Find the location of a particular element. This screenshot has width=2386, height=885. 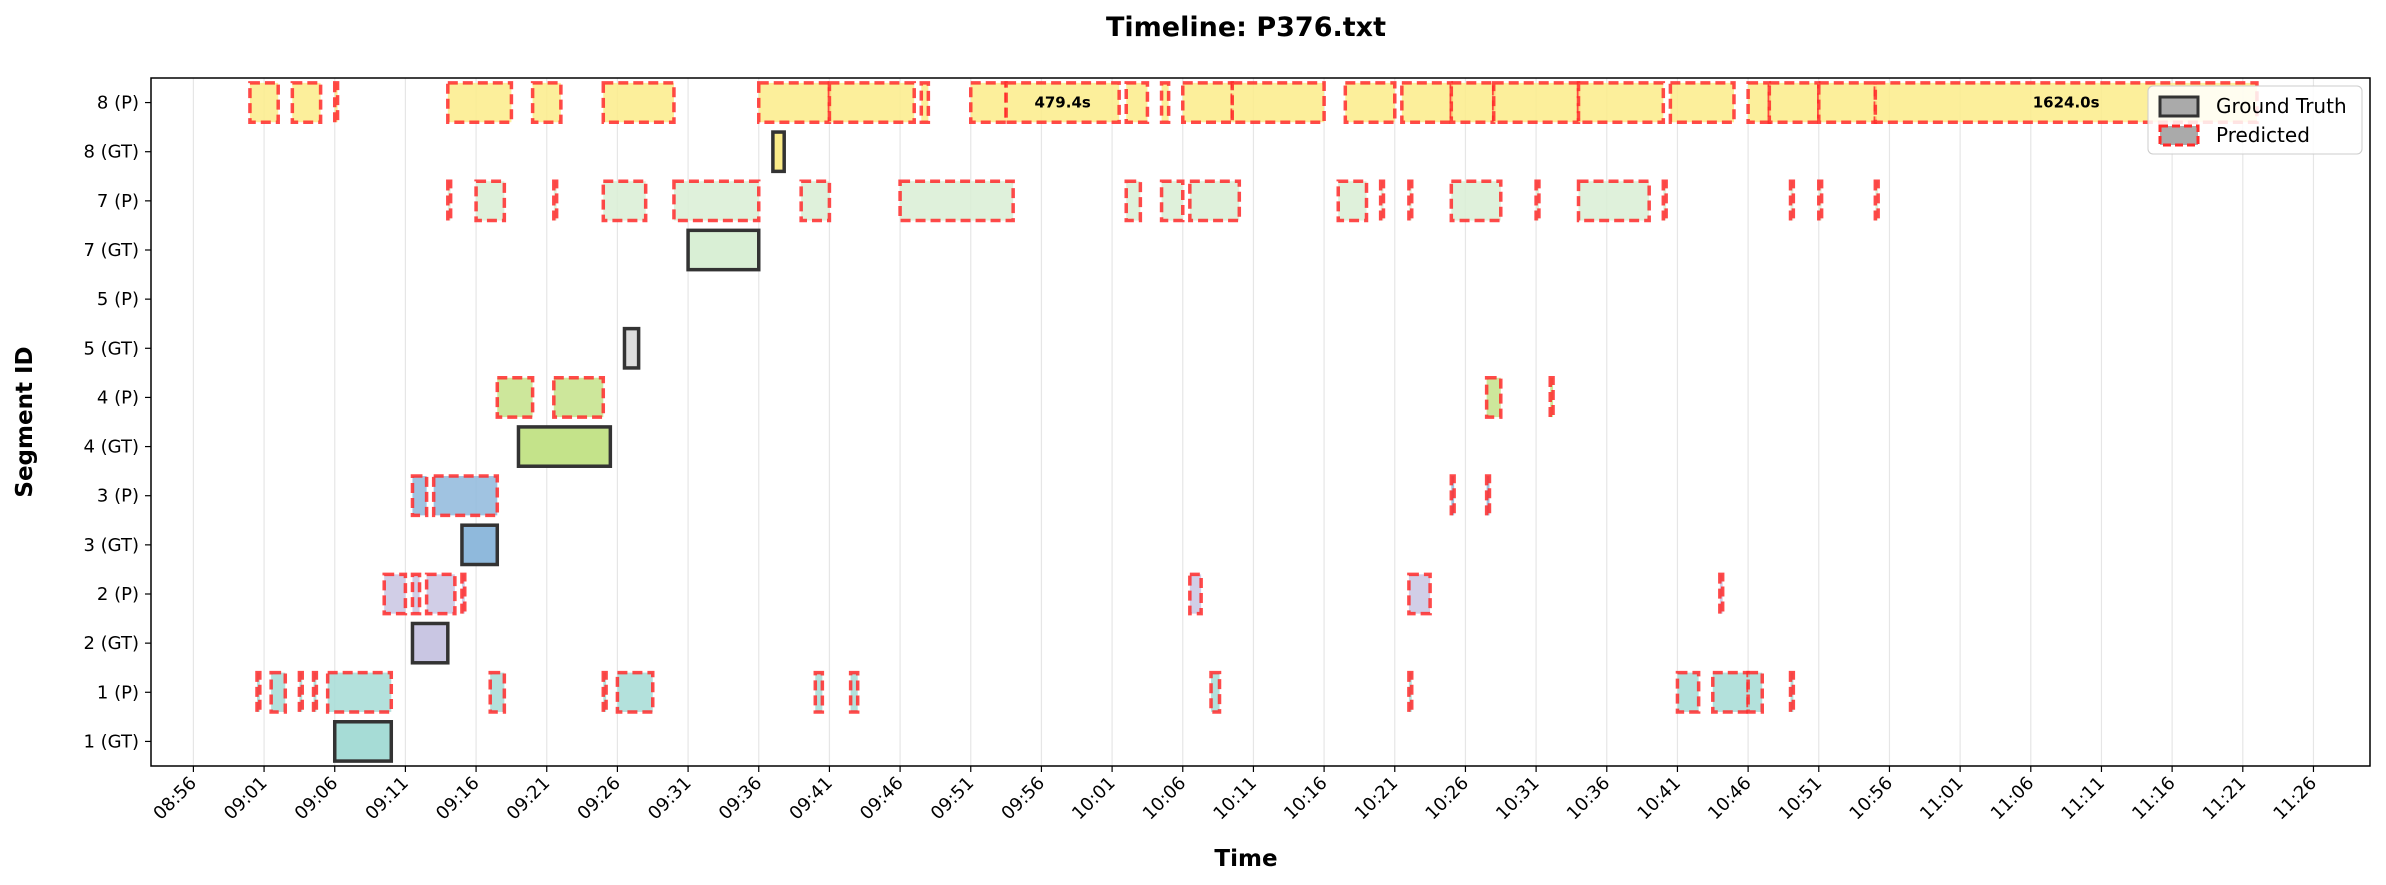

x-tick-label: 11:16 is located at coordinates (2154, 799).